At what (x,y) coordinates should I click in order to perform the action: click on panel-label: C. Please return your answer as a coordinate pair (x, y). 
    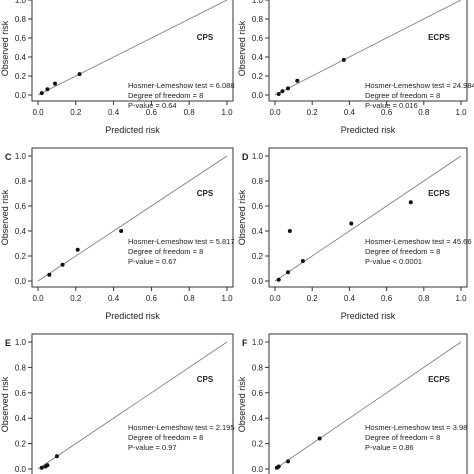
    Looking at the image, I should click on (8, 157).